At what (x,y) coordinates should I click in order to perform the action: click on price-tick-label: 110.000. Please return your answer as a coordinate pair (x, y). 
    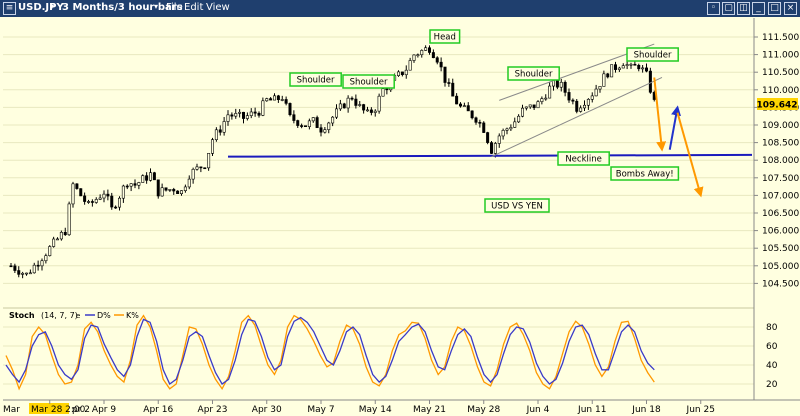
    Looking at the image, I should click on (780, 91).